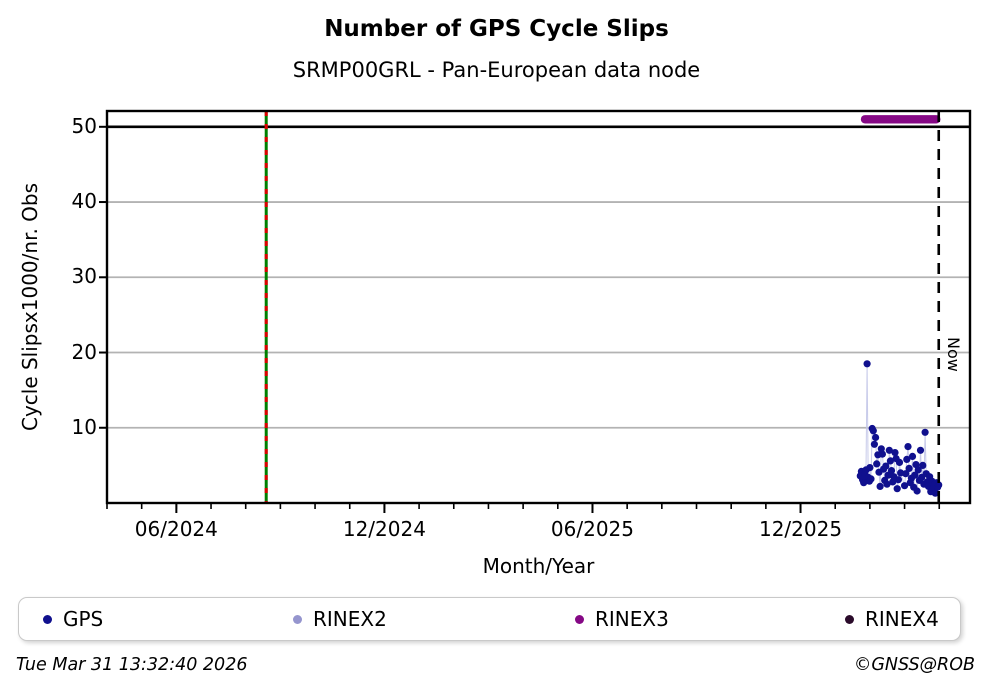  What do you see at coordinates (914, 665) in the screenshot?
I see `credit-text: ©GNSS@ROB` at bounding box center [914, 665].